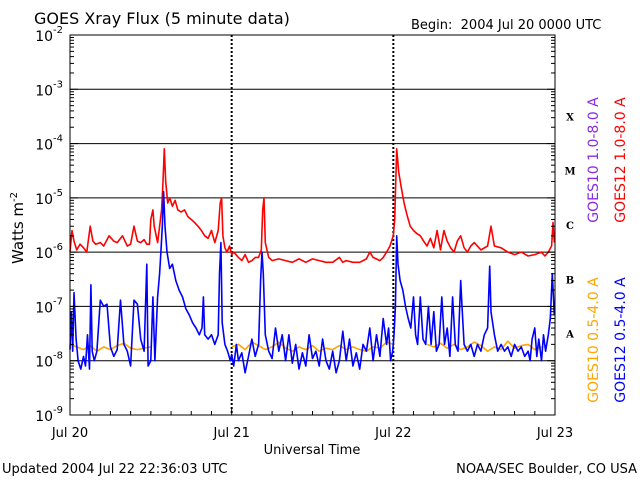 The height and width of the screenshot is (480, 640). What do you see at coordinates (58, 139) in the screenshot?
I see `y-tick-exp: -4` at bounding box center [58, 139].